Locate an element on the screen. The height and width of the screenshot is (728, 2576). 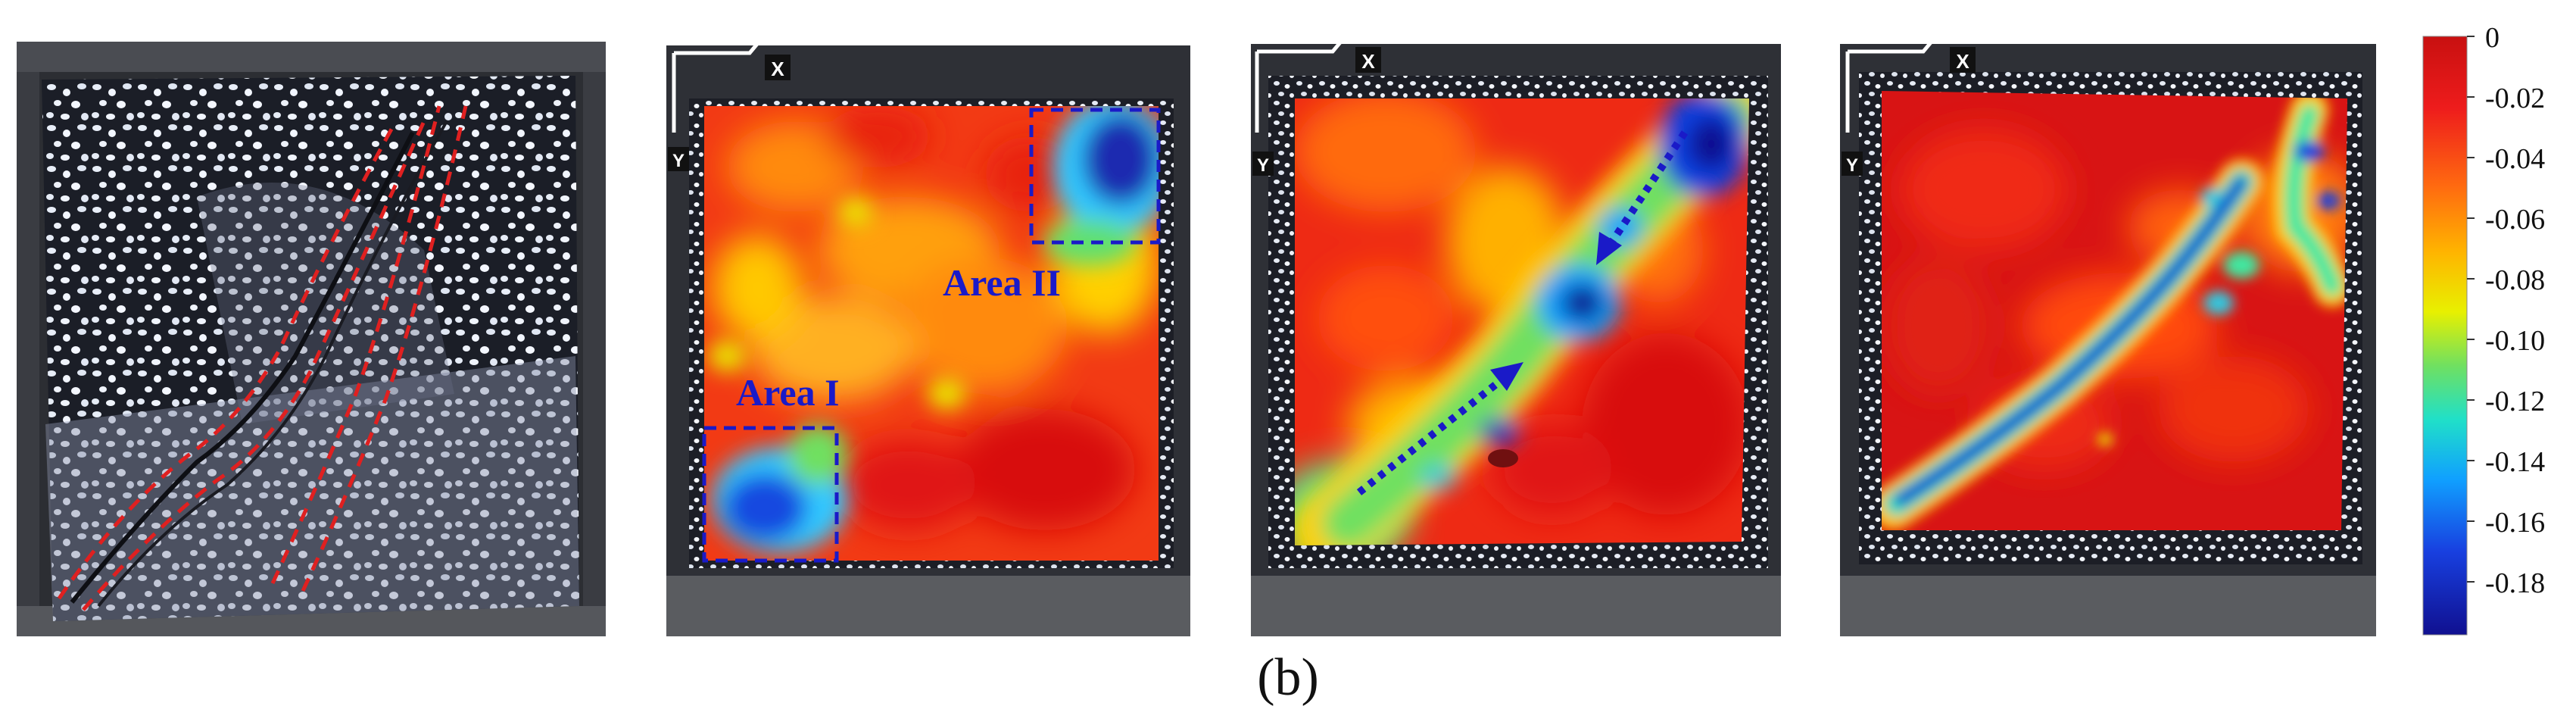
colorbar-tick-label: 0 is located at coordinates (2492, 38).